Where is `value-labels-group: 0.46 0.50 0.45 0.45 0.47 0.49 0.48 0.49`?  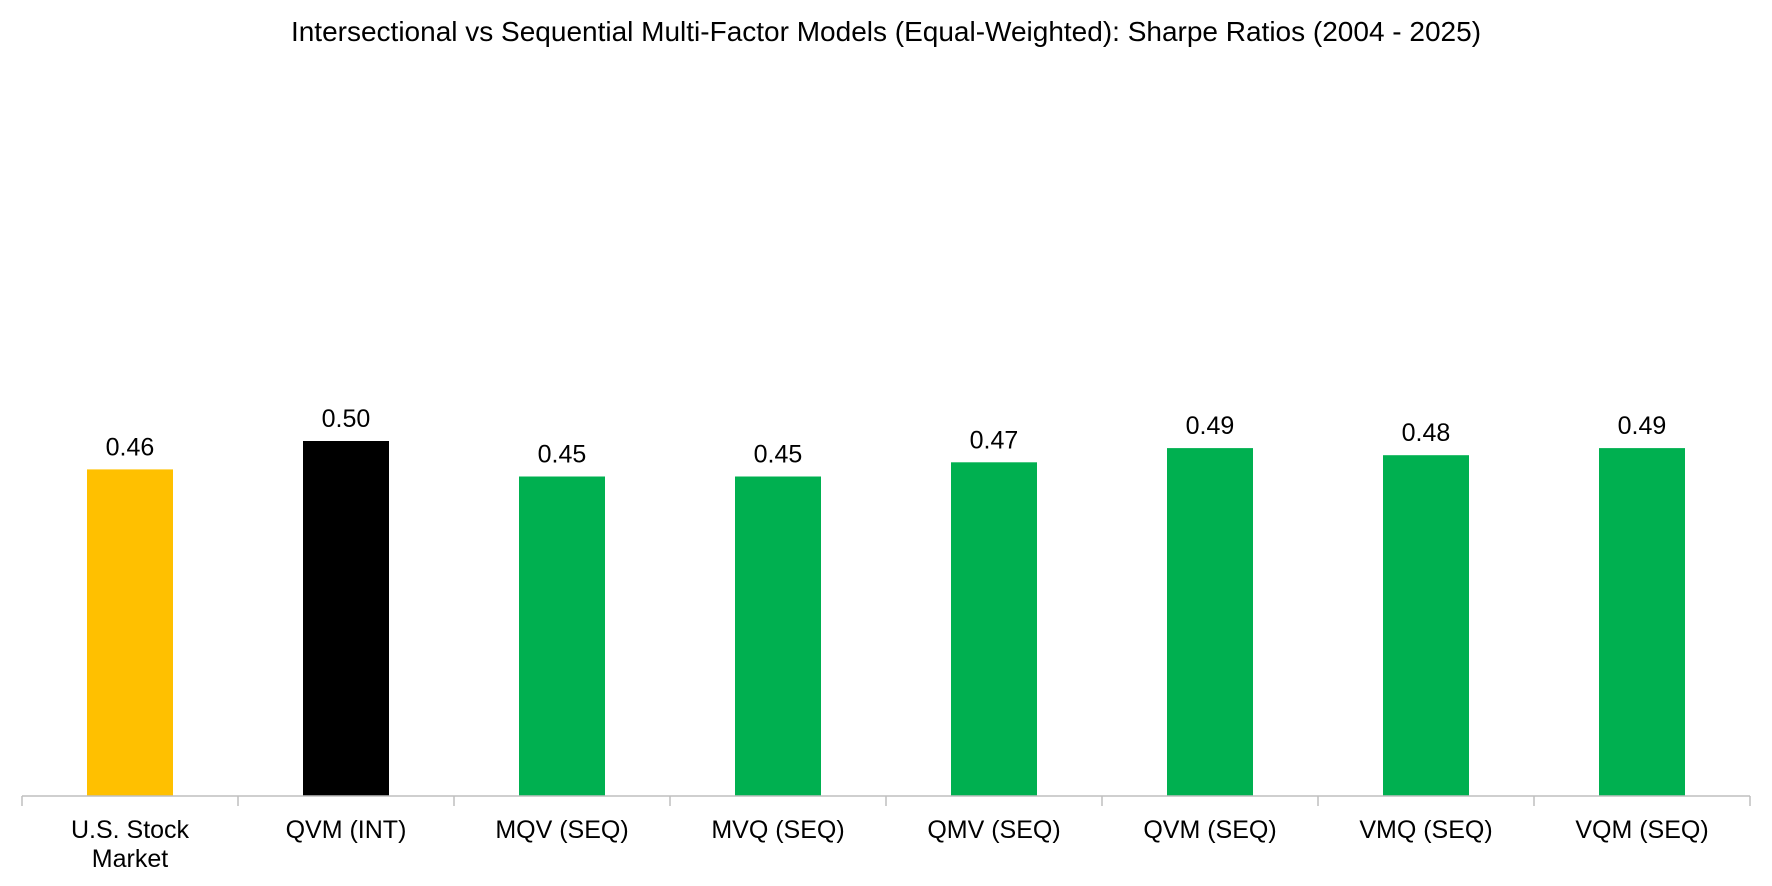
value-labels-group: 0.46 0.50 0.45 0.45 0.47 0.49 0.48 0.49 is located at coordinates (886, 437).